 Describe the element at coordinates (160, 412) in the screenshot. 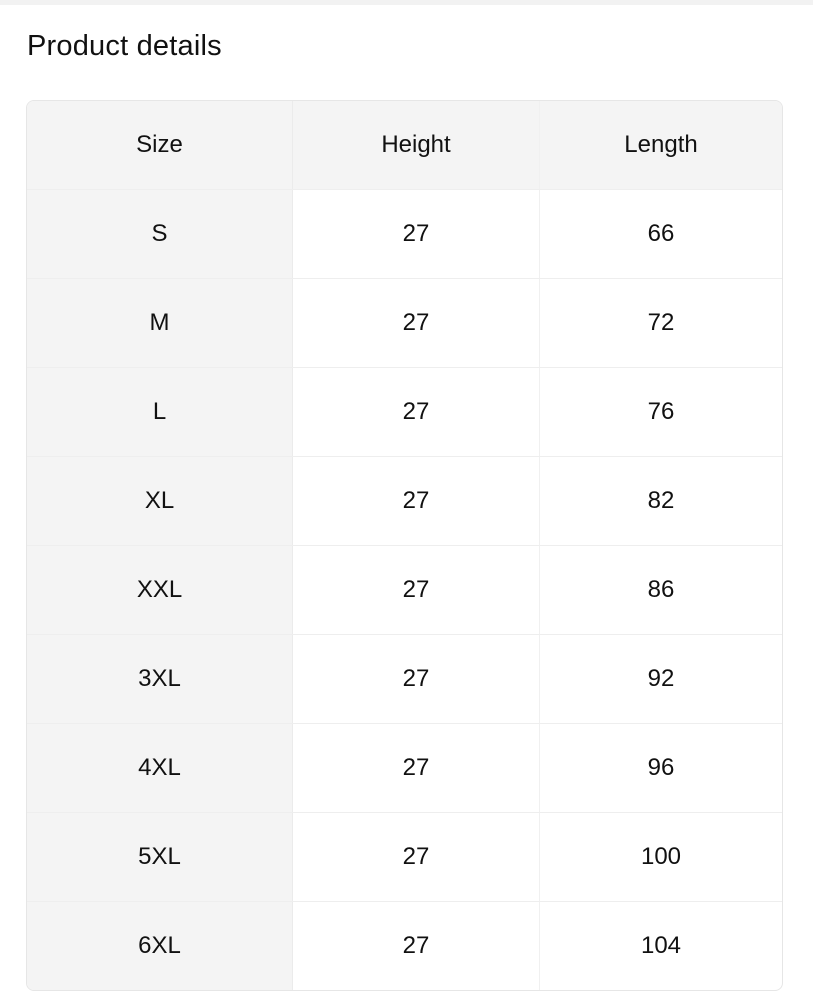

I see `cell-size: L` at that location.